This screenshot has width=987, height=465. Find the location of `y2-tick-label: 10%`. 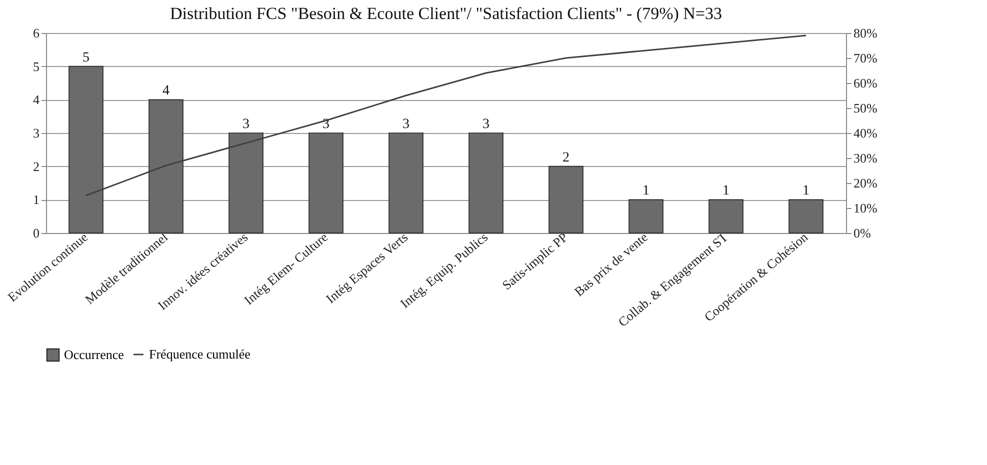

y2-tick-label: 10% is located at coordinates (866, 208).